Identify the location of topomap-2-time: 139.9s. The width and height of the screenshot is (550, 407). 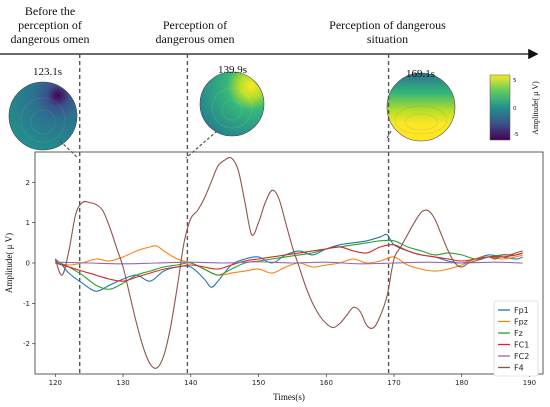
(233, 70).